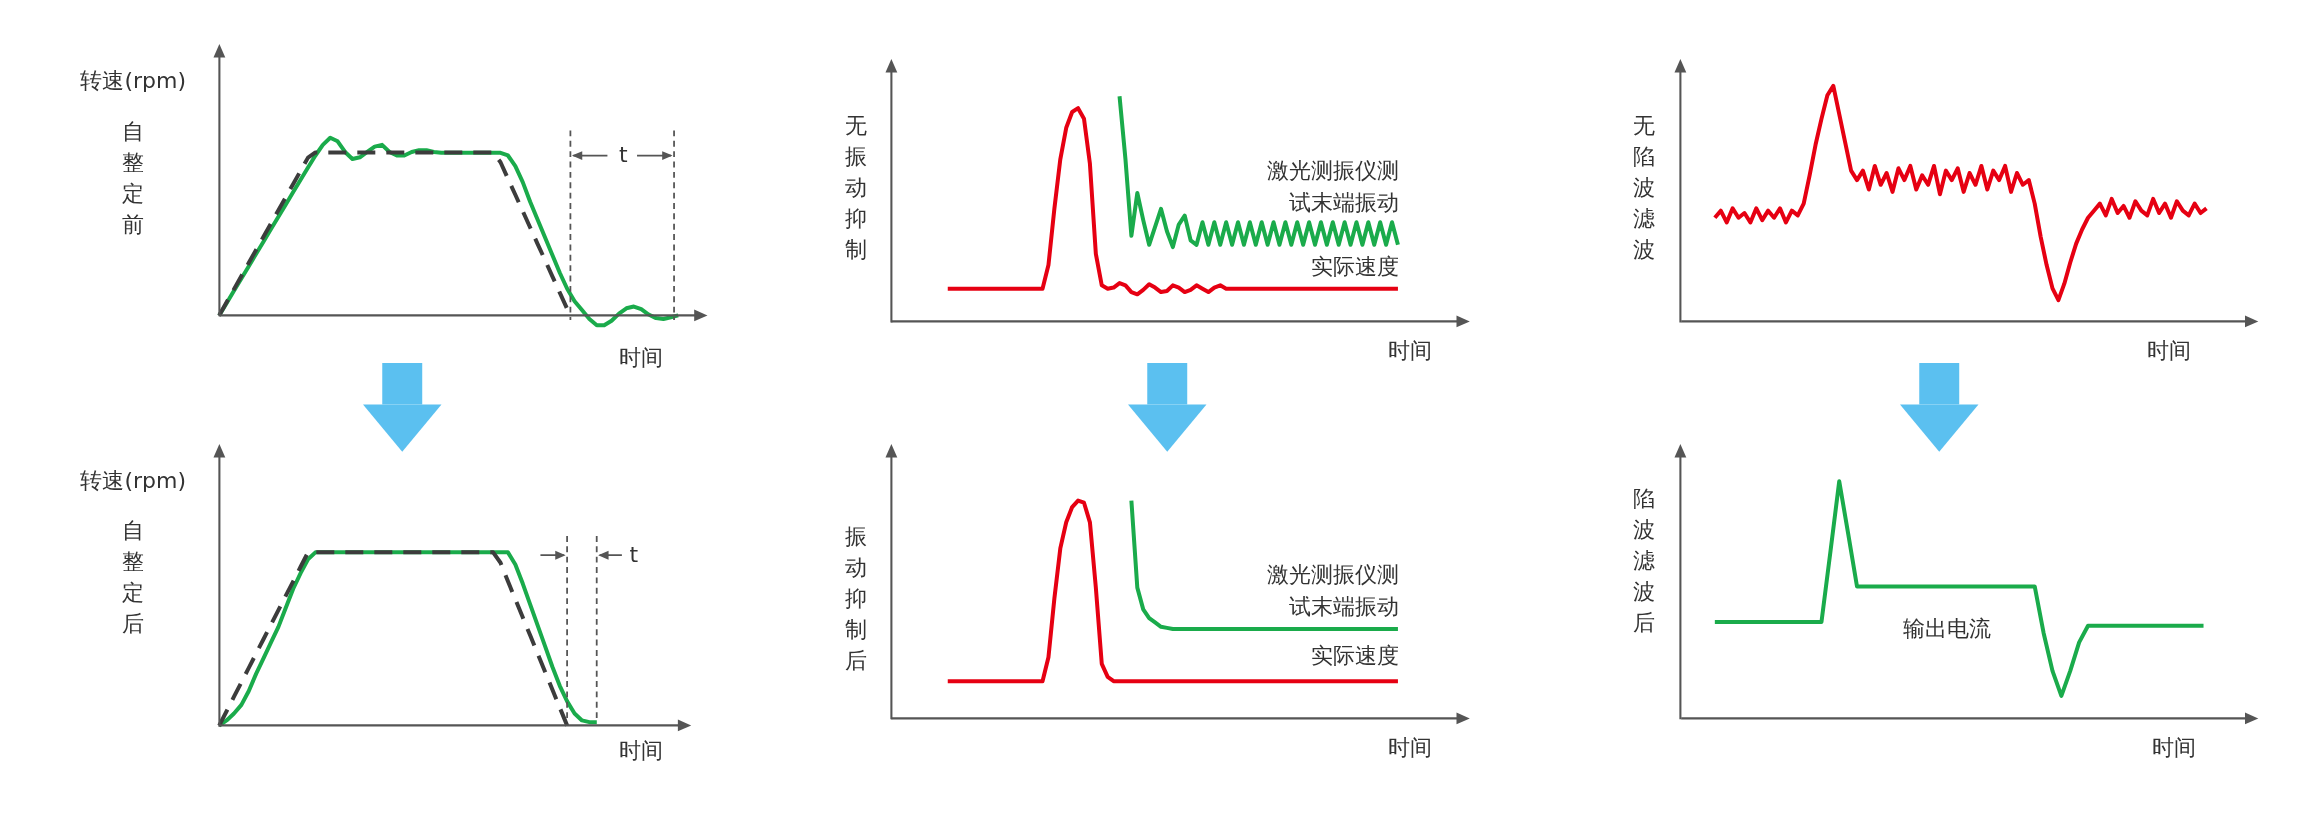 The width and height of the screenshot is (2322, 831). I want to click on series-label: 输出电流, so click(1947, 629).